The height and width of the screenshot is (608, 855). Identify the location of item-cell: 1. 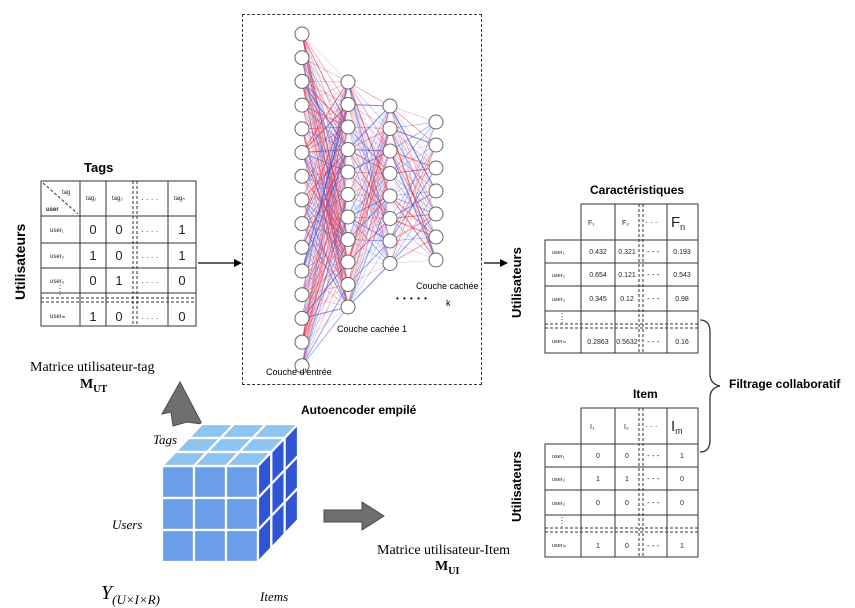
(627, 479).